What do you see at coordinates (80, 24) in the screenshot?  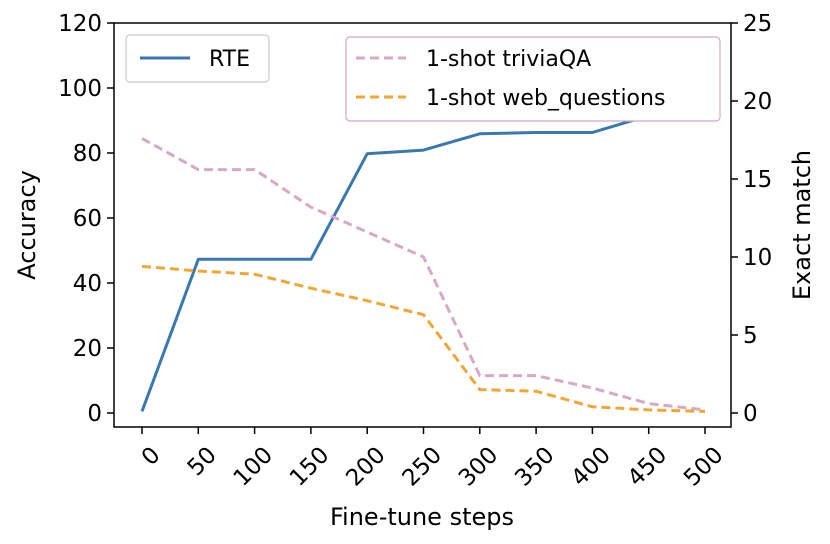 I see `y-left-tick-label: 120` at bounding box center [80, 24].